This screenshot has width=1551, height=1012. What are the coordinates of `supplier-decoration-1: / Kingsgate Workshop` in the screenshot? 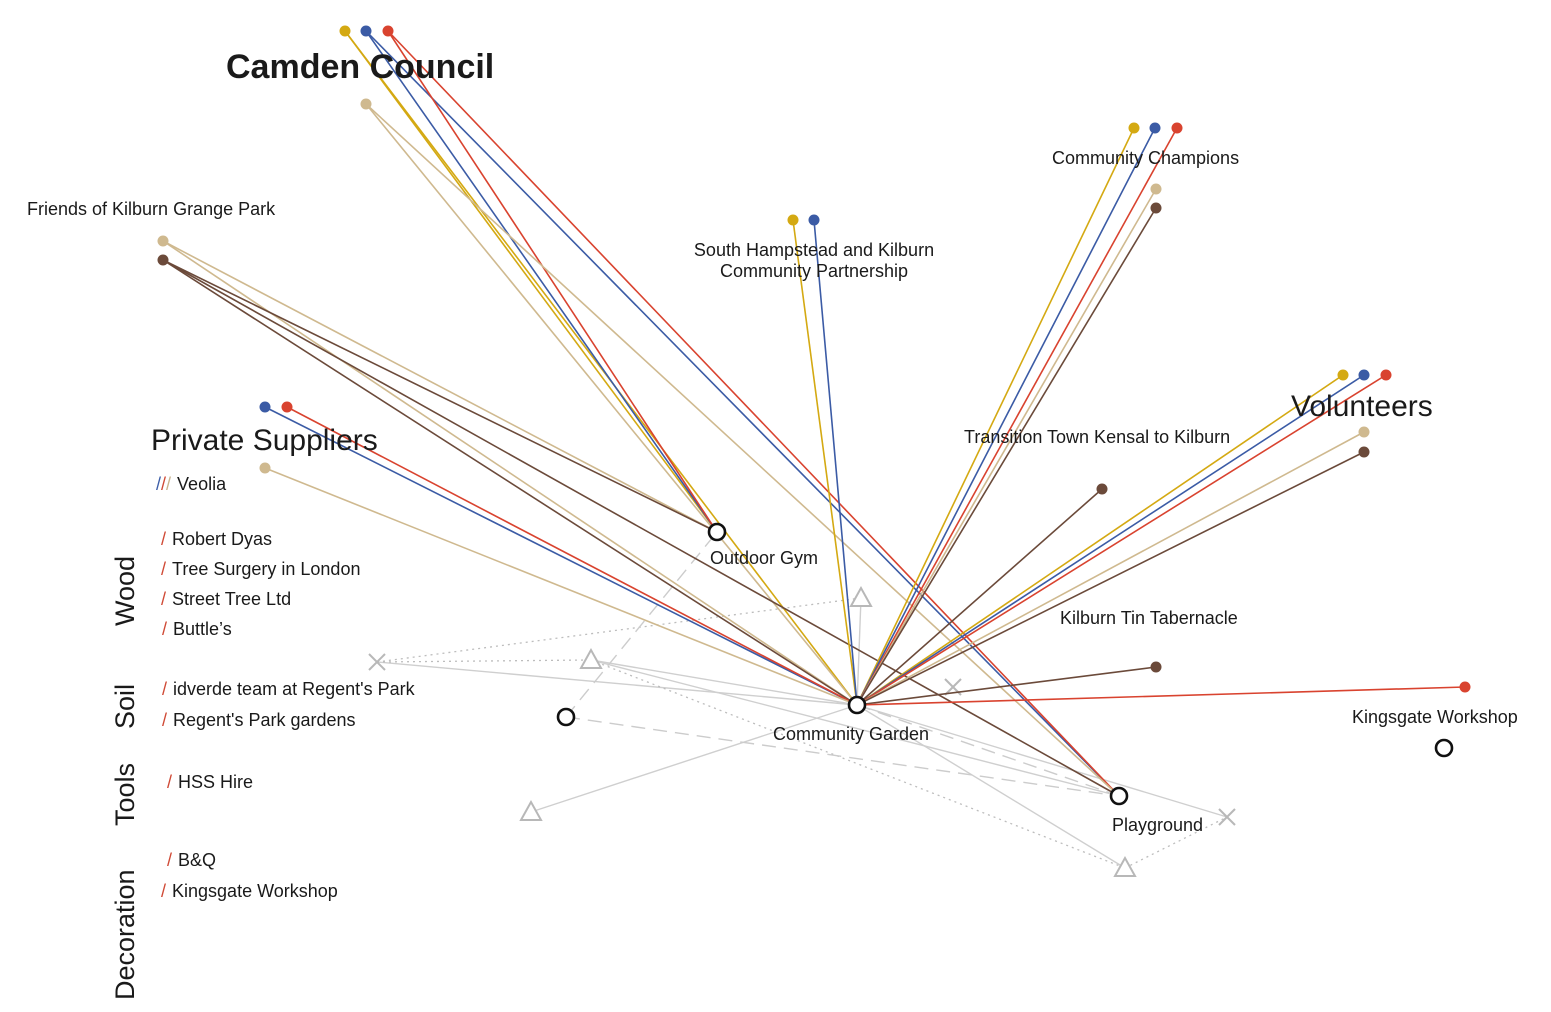 It's located at (249, 891).